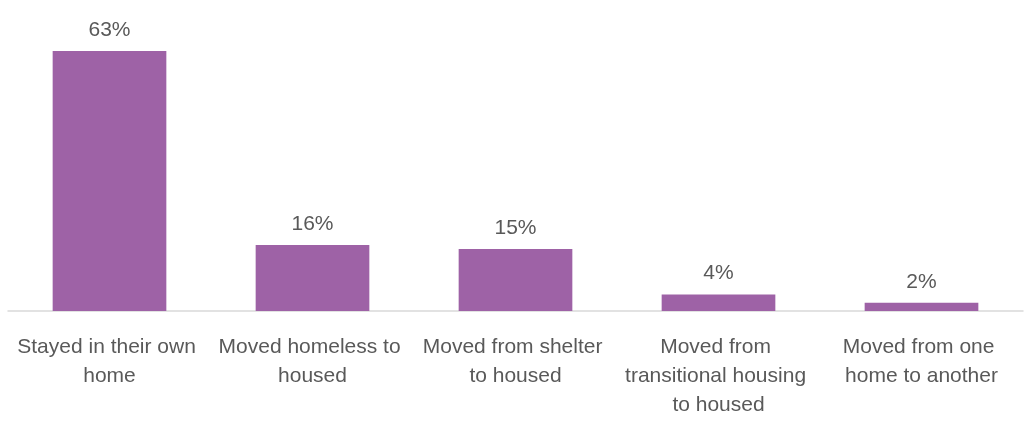  I want to click on x-tick-label: Stayed in their own home, so click(109, 360).